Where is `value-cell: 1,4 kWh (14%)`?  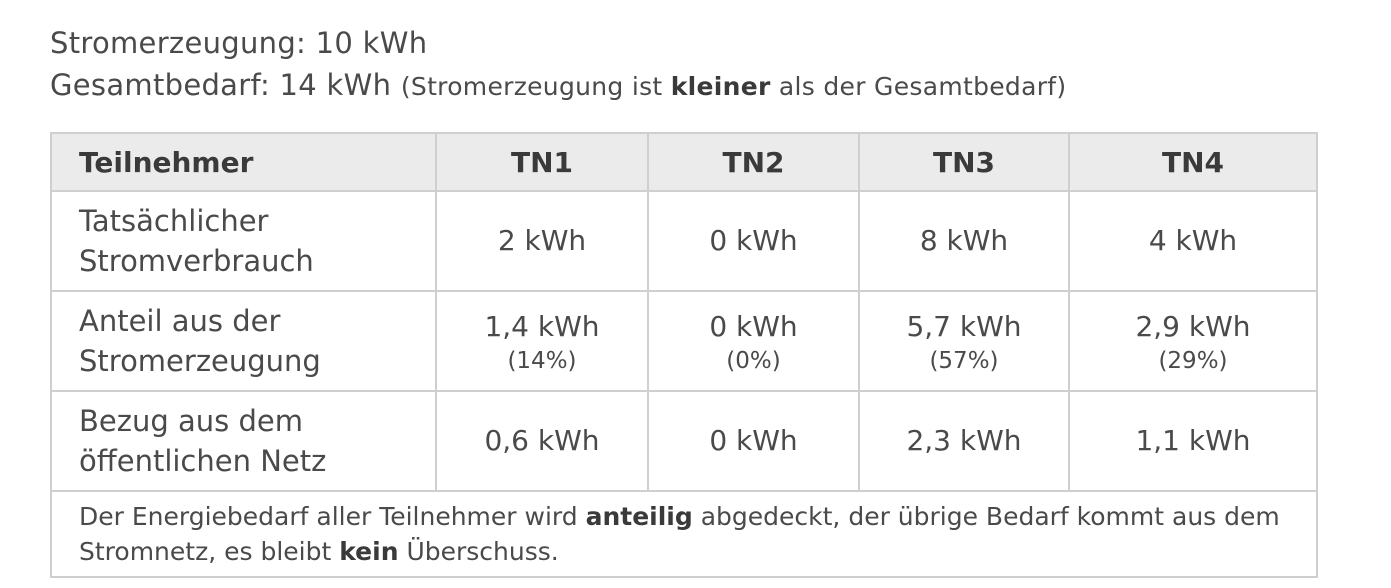 value-cell: 1,4 kWh (14%) is located at coordinates (542, 341).